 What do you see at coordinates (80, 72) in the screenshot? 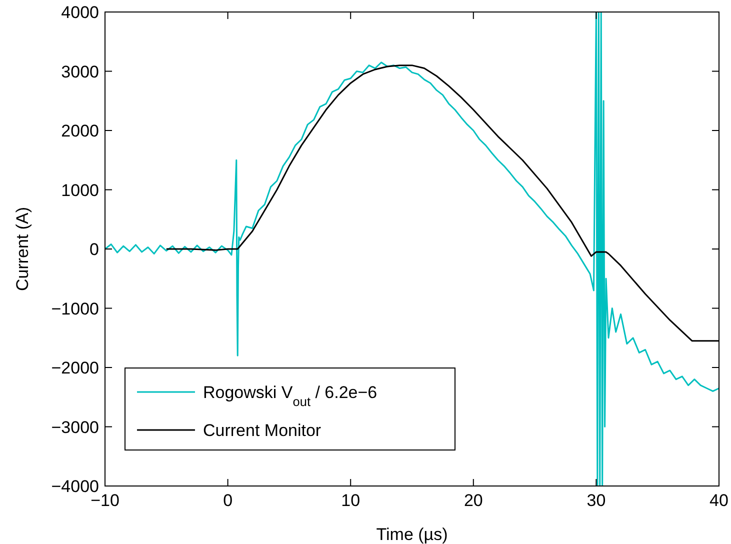
I see `y-tick-label: 3000` at bounding box center [80, 72].